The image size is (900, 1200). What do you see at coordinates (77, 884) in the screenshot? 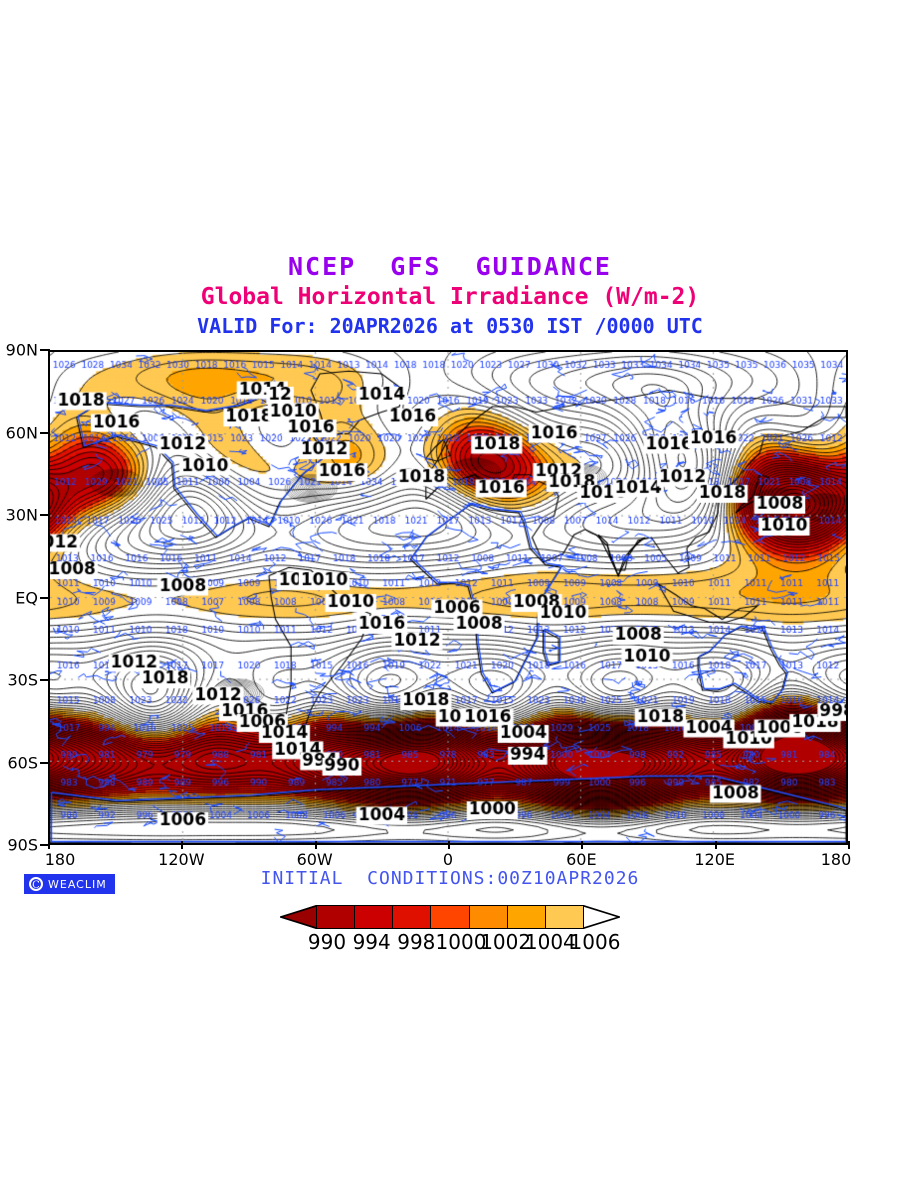
I see `logo-label: WEACLIM` at bounding box center [77, 884].